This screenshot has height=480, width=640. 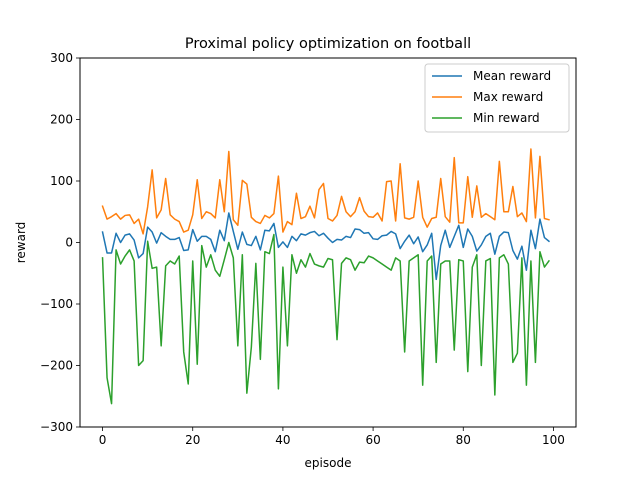 I want to click on y-tick-label: 100, so click(x=61, y=181).